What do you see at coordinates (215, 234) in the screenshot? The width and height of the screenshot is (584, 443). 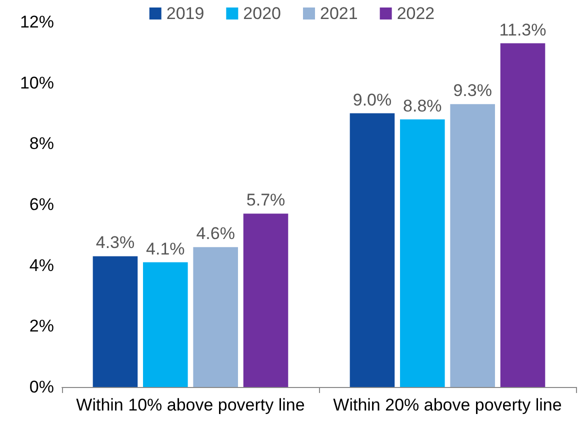 I see `data-label: 4.6%` at bounding box center [215, 234].